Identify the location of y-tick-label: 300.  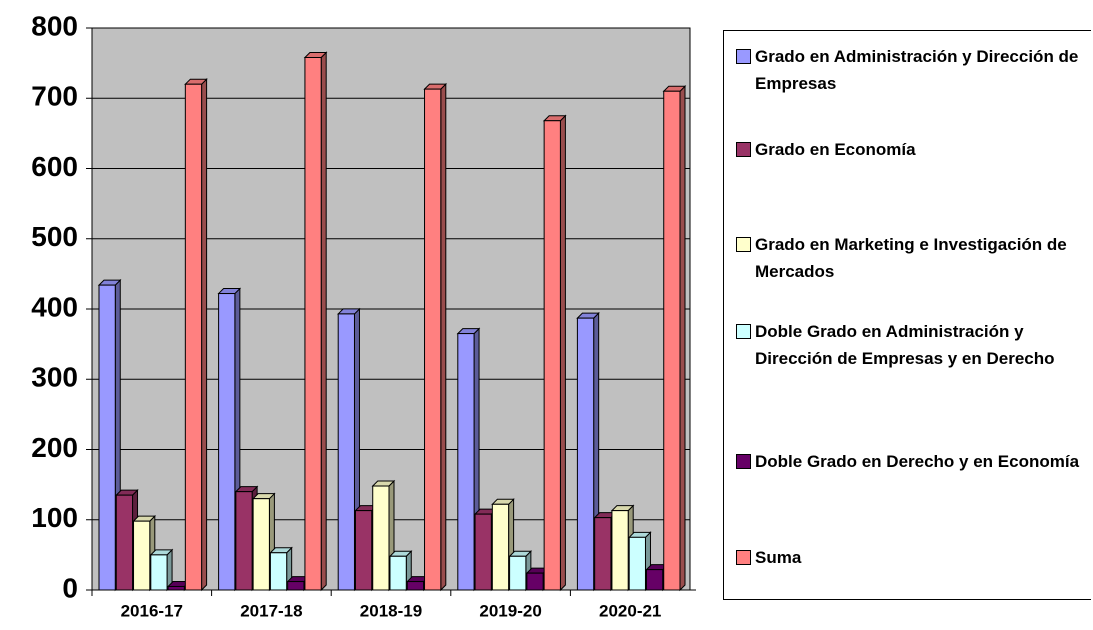
(54, 377).